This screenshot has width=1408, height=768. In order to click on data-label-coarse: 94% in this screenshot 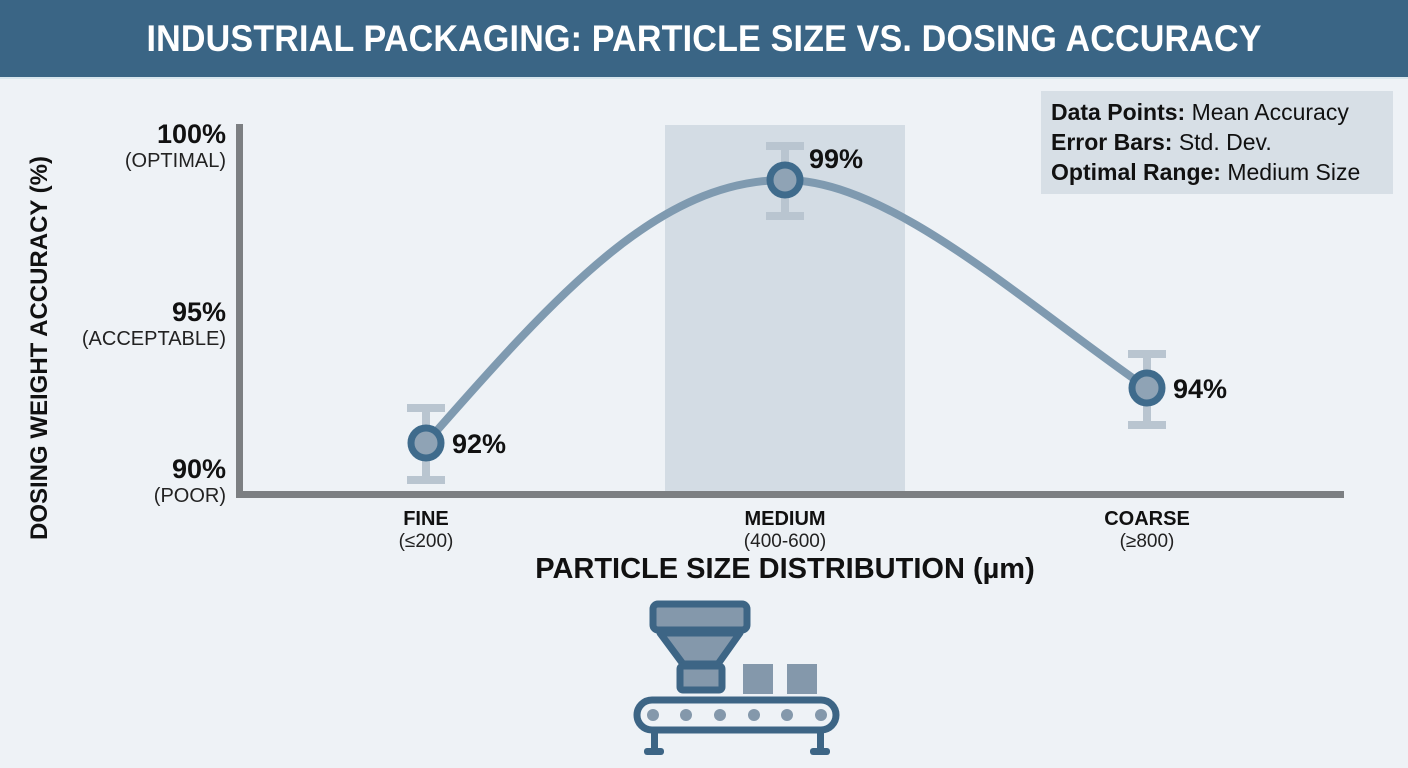, I will do `click(1200, 389)`.